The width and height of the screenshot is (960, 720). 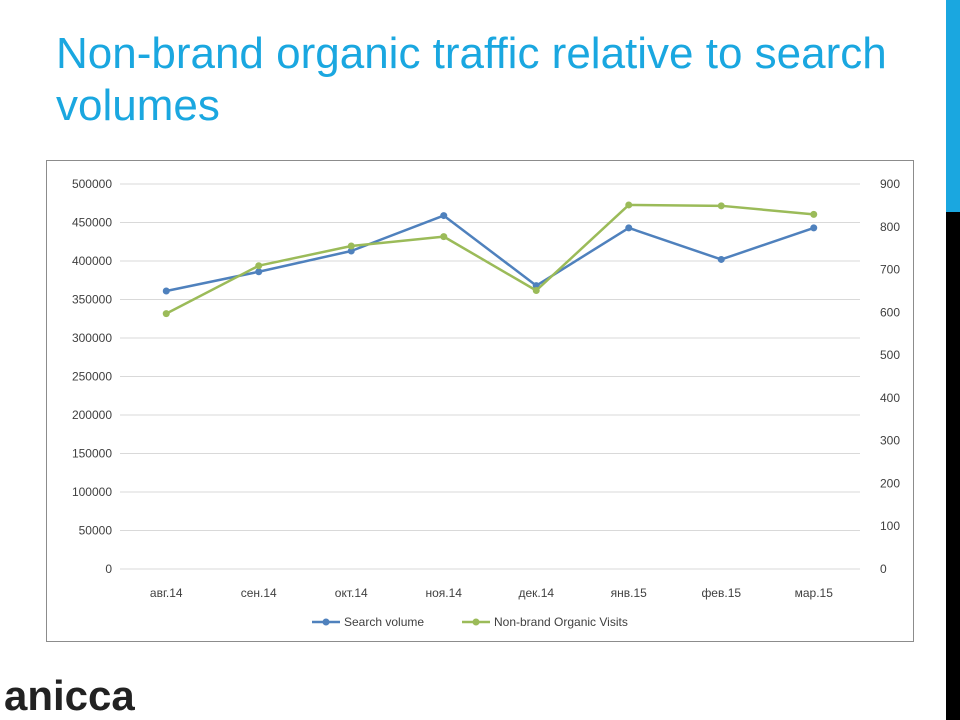 I want to click on y-right-tick-label: 900, so click(x=890, y=184).